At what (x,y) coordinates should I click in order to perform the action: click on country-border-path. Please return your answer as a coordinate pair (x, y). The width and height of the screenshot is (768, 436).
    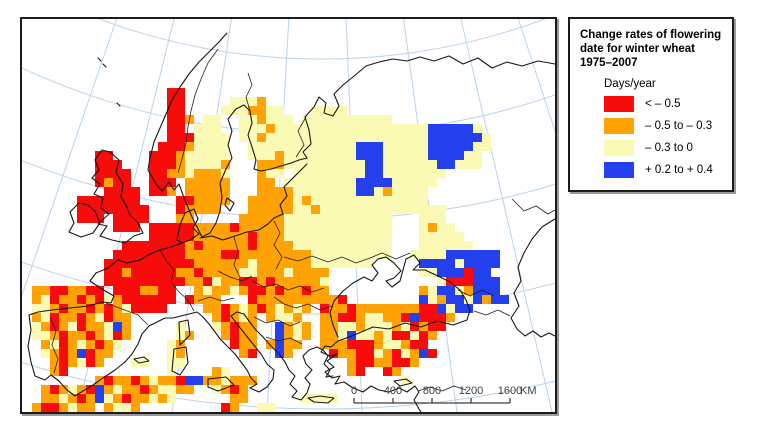
    Looking at the image, I should click on (492, 313).